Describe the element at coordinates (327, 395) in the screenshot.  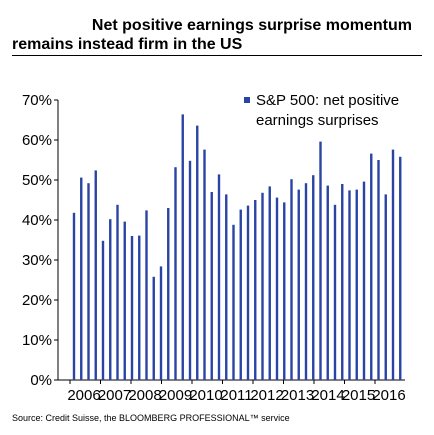
I see `x-tick-label: 2014` at that location.